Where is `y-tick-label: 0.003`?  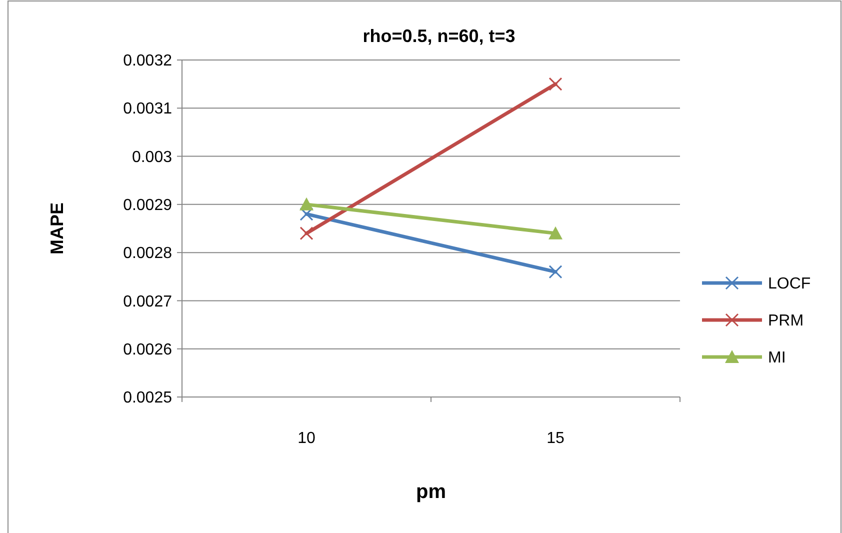
y-tick-label: 0.003 is located at coordinates (152, 157).